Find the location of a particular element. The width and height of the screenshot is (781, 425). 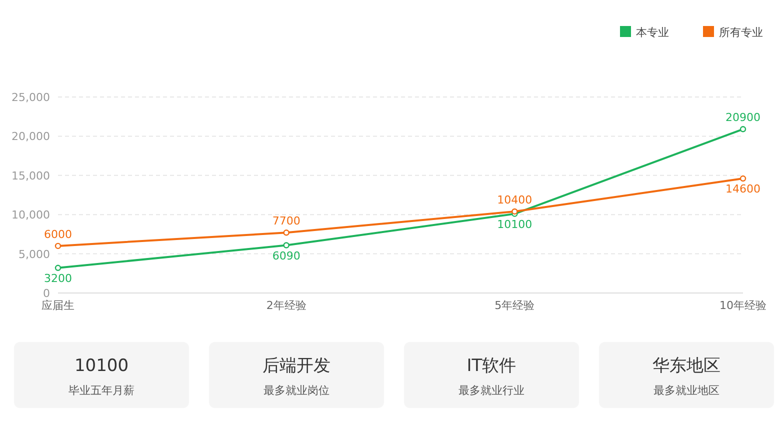

legend-label: 本专业 is located at coordinates (652, 32).